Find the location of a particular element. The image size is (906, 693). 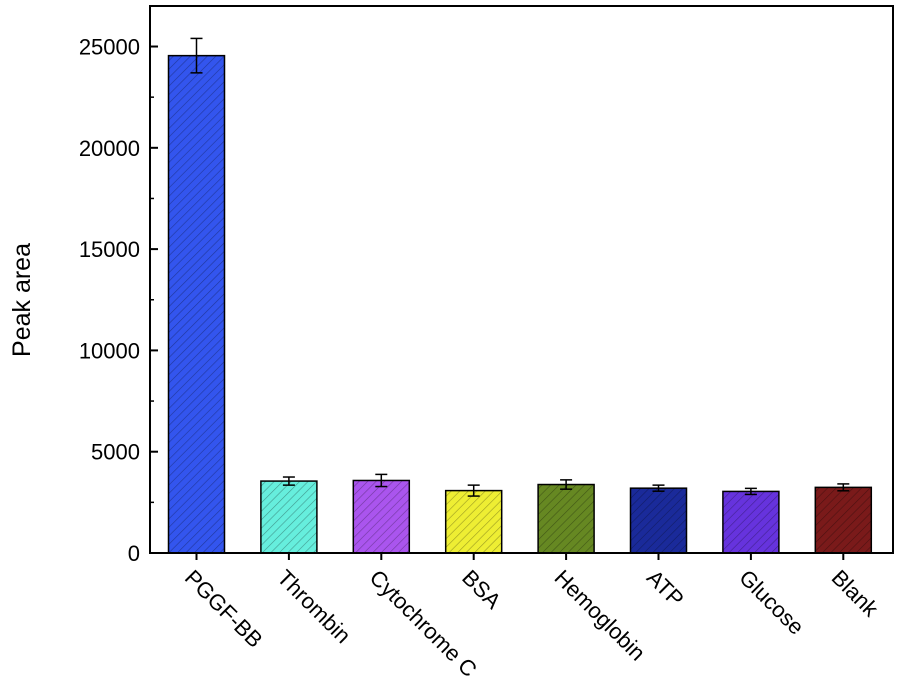

bar-cytochrome-c is located at coordinates (381, 516).